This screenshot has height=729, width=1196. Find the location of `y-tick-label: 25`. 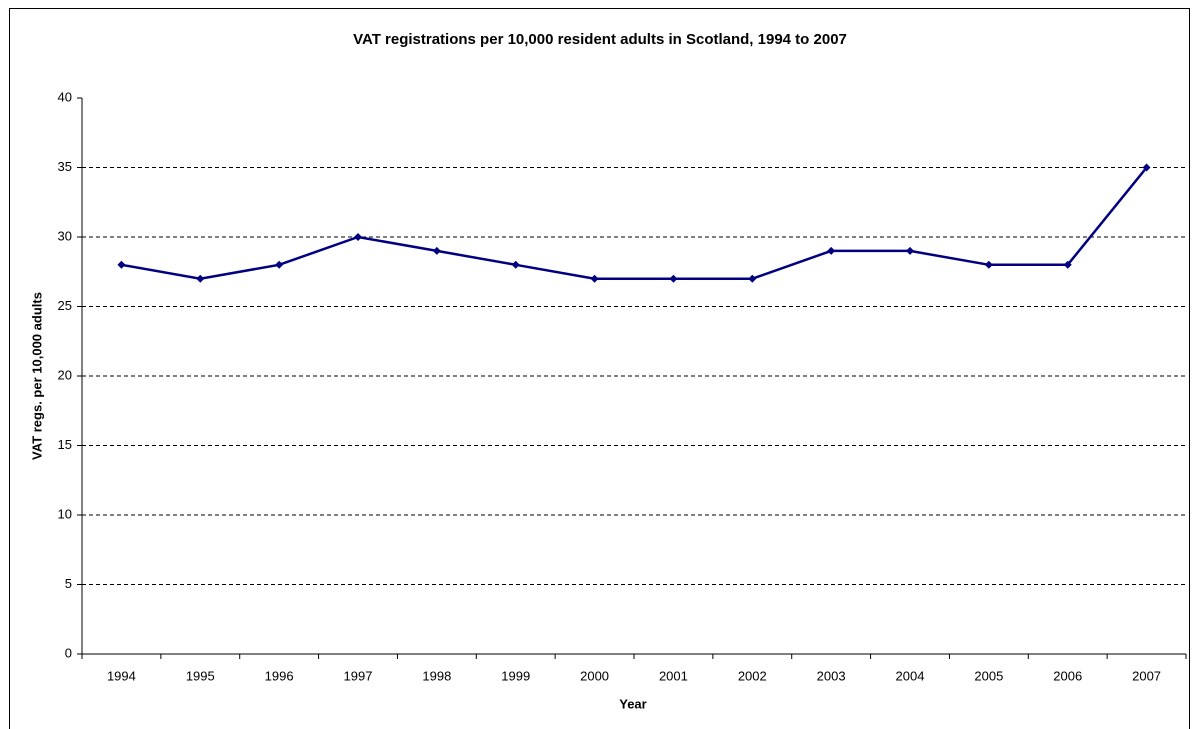

y-tick-label: 25 is located at coordinates (65, 305).